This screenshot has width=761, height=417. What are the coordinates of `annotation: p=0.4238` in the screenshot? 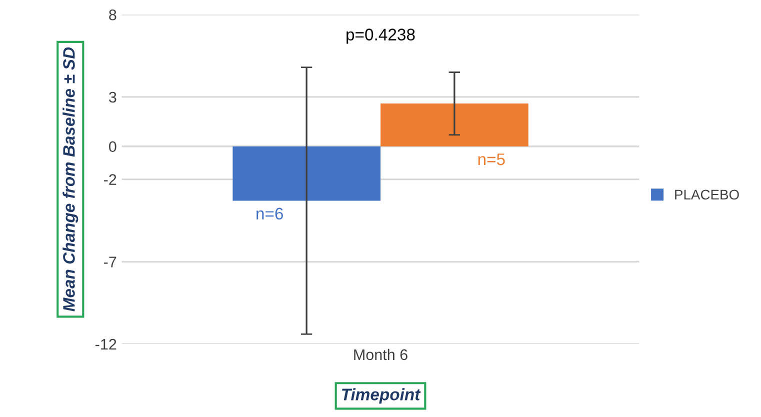 It's located at (380, 36).